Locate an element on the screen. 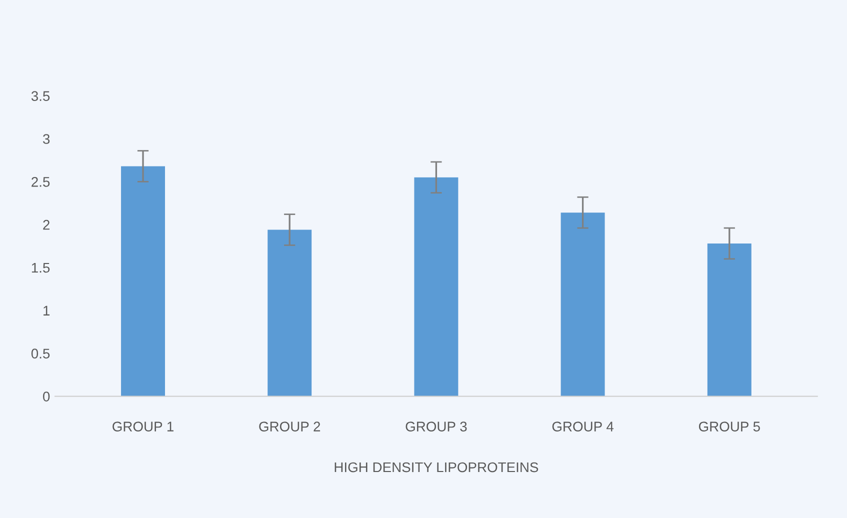  x-axis-title: HIGH DENSITY LIPOPROTEINS is located at coordinates (436, 467).